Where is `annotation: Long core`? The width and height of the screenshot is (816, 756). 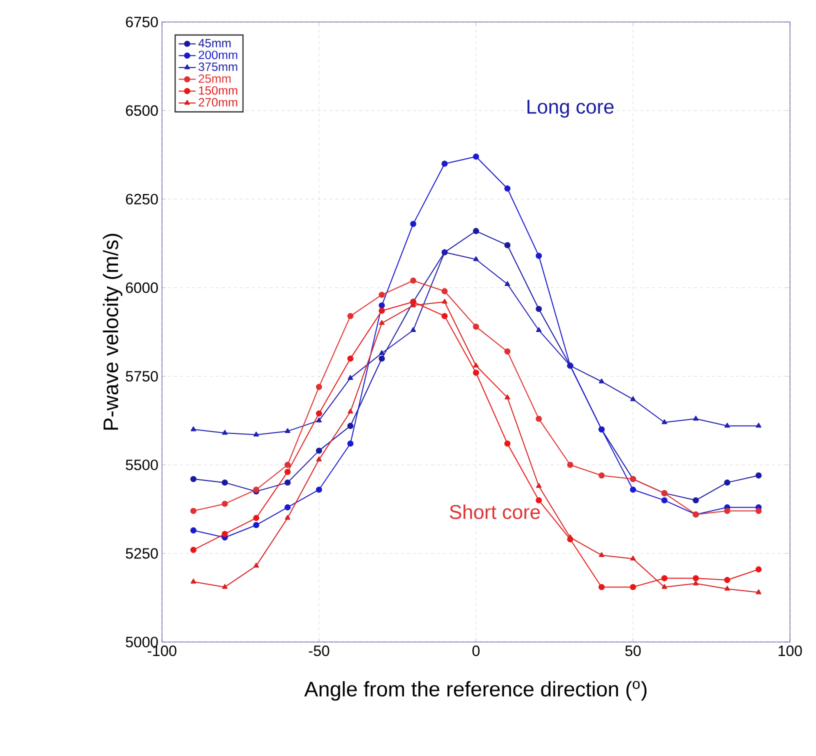
annotation: Long core is located at coordinates (571, 109).